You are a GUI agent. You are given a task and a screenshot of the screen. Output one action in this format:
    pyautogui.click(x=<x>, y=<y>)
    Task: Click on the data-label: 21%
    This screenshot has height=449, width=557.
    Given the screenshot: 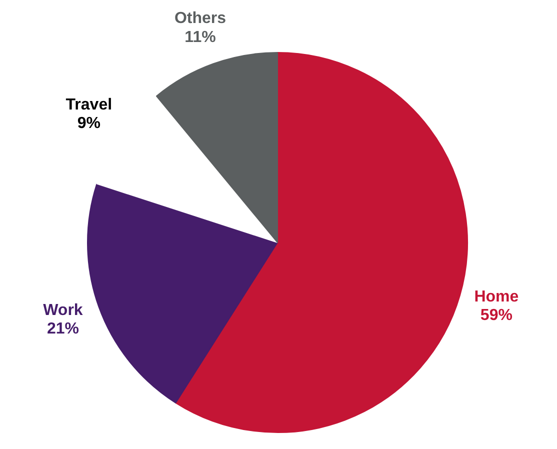 What is the action you would take?
    pyautogui.click(x=62, y=329)
    